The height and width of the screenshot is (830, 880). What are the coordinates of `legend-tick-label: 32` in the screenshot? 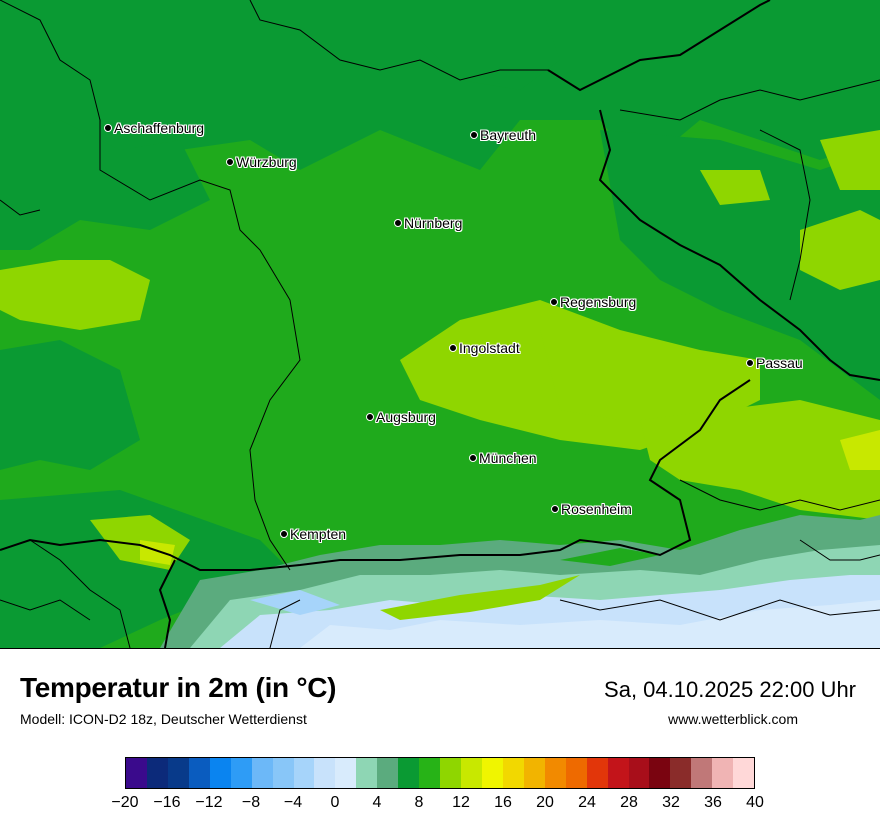 It's located at (671, 802).